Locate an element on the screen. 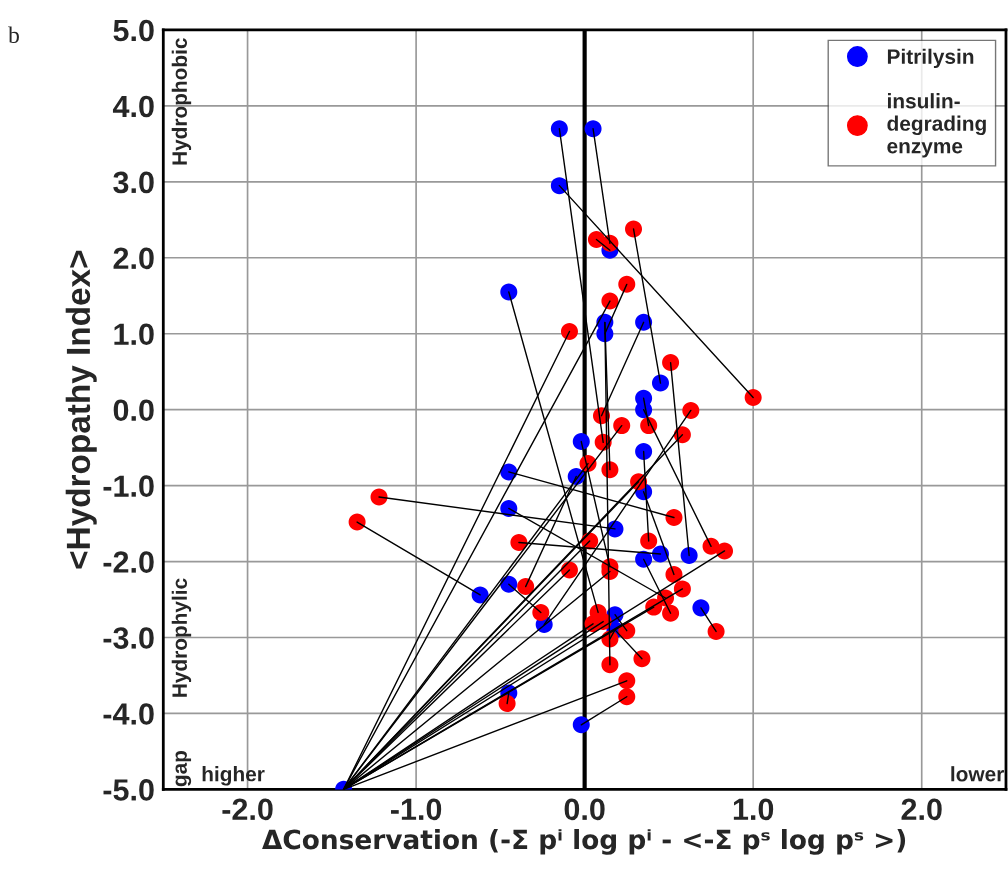  y-tick-label: -4.0 is located at coordinates (128, 714).